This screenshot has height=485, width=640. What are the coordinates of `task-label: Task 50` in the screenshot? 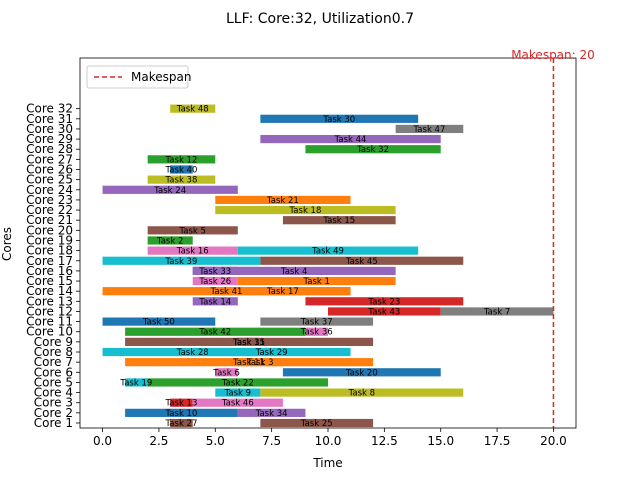 It's located at (158, 323).